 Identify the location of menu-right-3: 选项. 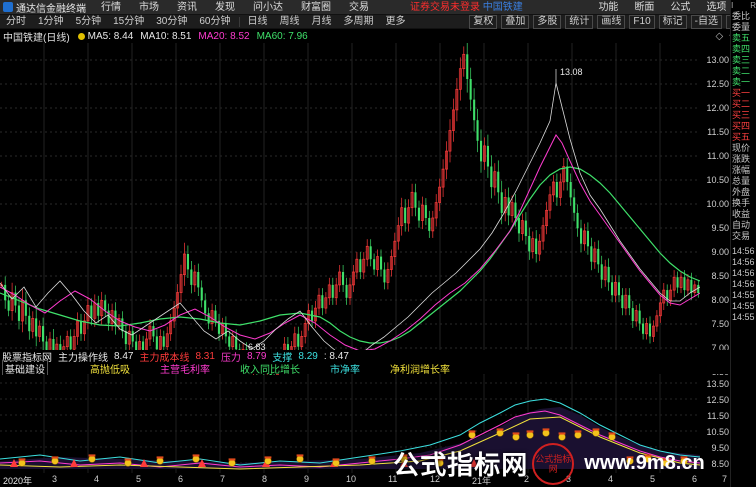
(716, 7).